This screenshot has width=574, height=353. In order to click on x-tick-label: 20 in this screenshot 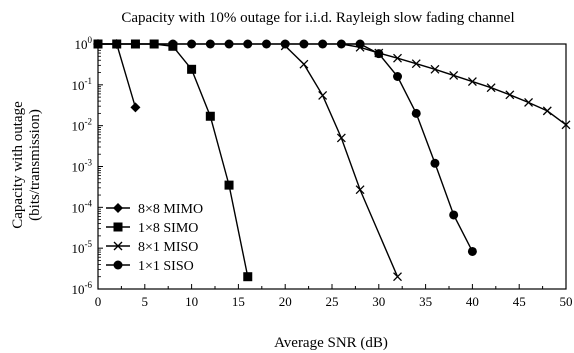, I will do `click(285, 301)`.